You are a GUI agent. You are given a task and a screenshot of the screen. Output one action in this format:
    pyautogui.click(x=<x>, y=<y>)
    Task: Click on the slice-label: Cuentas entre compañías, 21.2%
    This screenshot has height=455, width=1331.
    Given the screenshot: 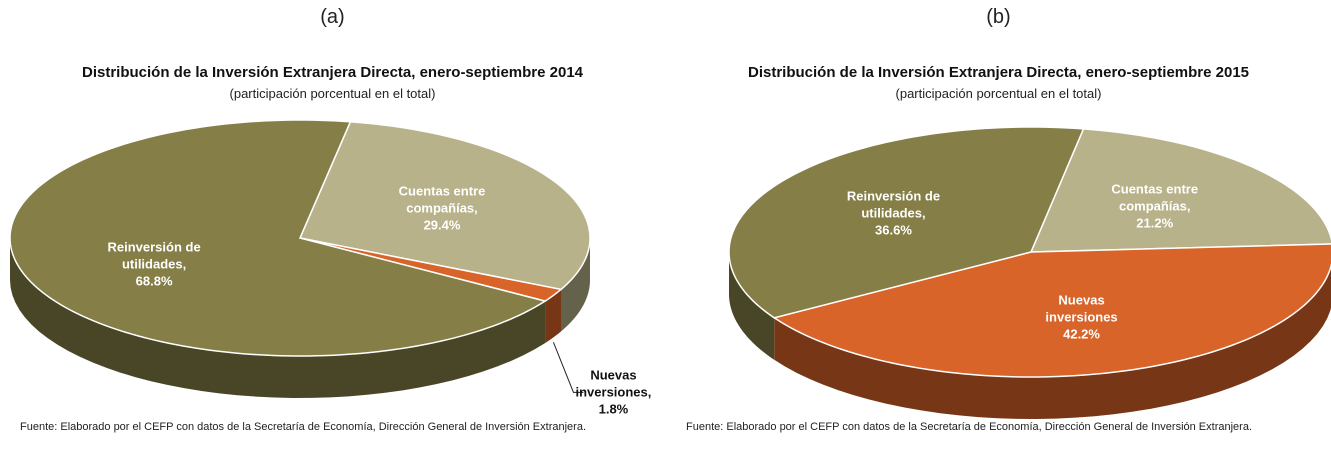 What is the action you would take?
    pyautogui.click(x=1155, y=206)
    